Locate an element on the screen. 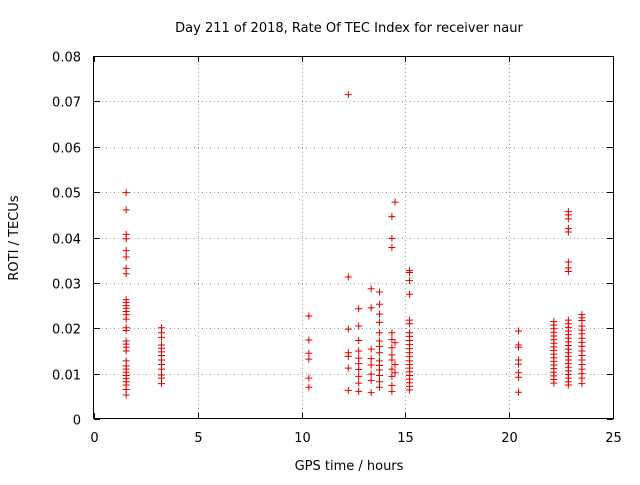  y-tick-label: 0.02 is located at coordinates (66, 330).